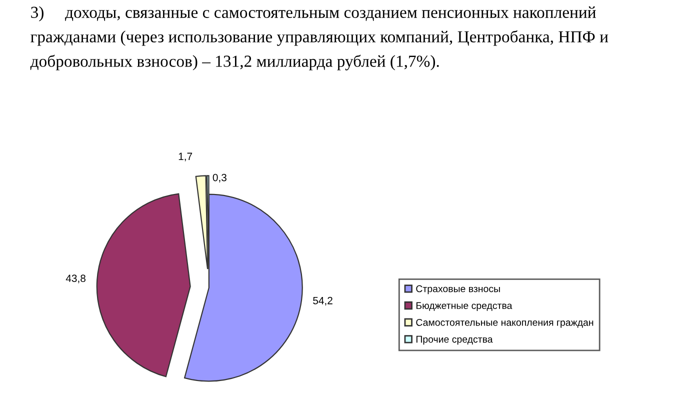 The width and height of the screenshot is (674, 417). I want to click on text: 3) доходы, связанные с самостоятельным созданием пенсионных накоплений гражданами (через использование управляющих компаний, Центробанка, НПФ и добровольных взносов) – 131,2 миллиарда рублей (1,7%)., so click(319, 38).